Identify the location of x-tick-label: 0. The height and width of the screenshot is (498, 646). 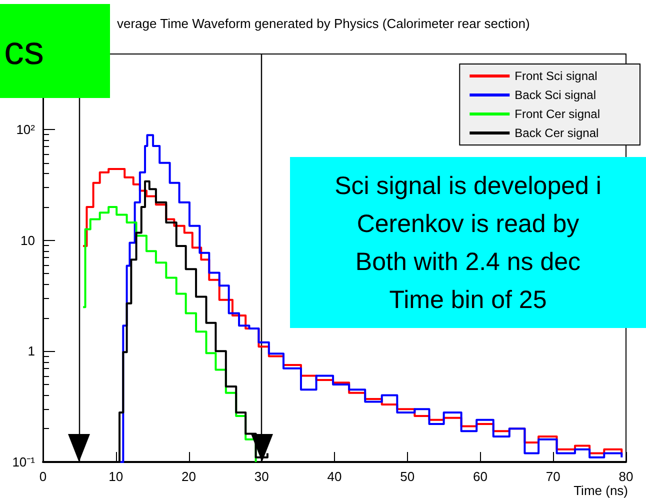
(43, 476).